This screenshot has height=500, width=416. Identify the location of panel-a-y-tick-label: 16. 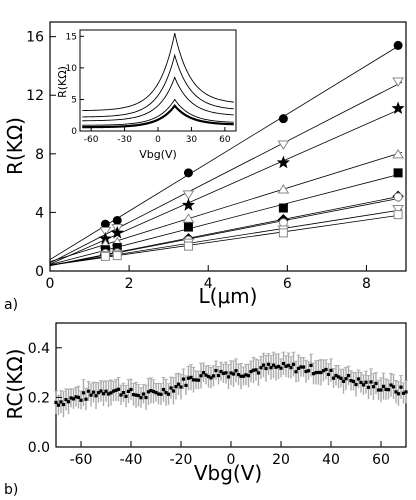
(35, 38).